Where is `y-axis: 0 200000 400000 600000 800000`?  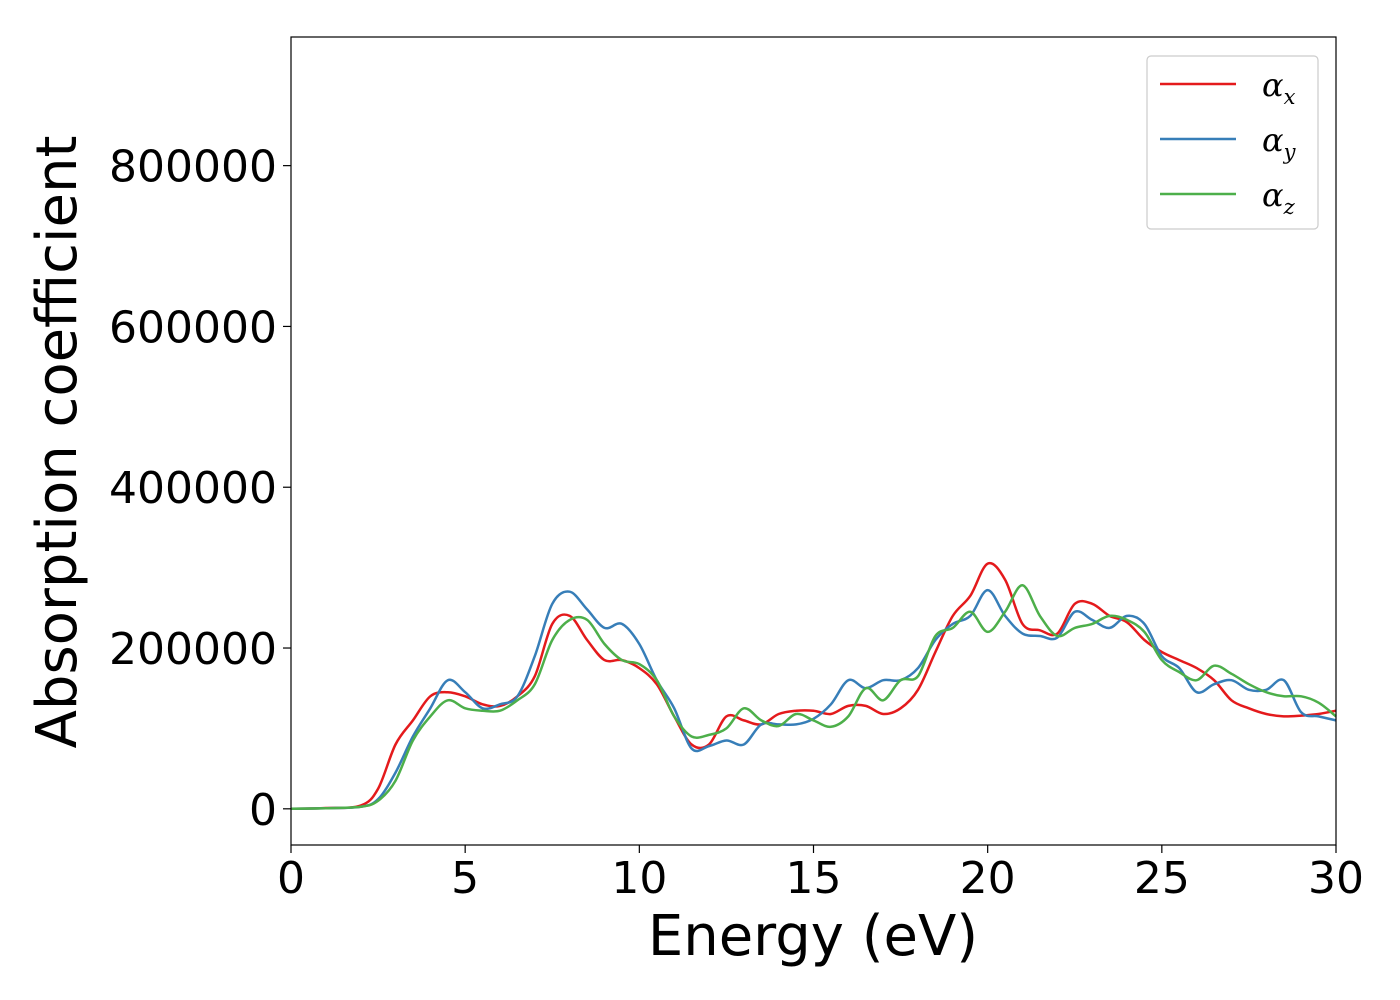 y-axis: 0 200000 400000 600000 800000 is located at coordinates (200, 489).